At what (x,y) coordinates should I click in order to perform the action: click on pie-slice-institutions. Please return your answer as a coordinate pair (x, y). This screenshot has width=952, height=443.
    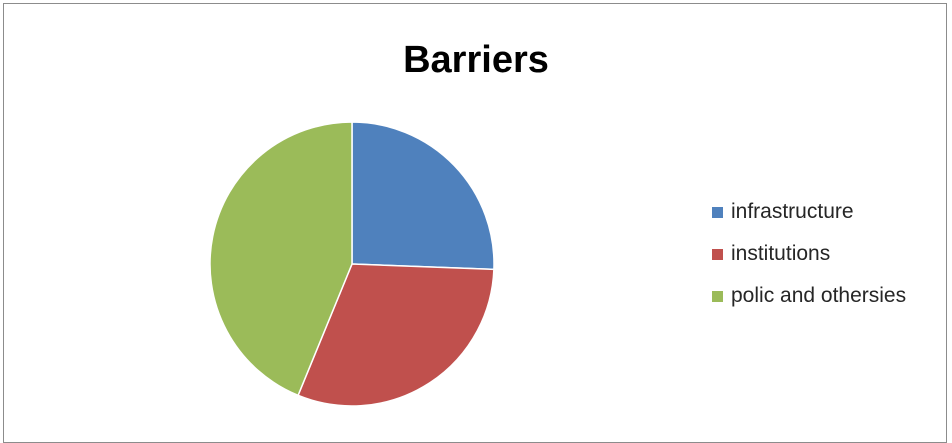
    Looking at the image, I should click on (396, 335).